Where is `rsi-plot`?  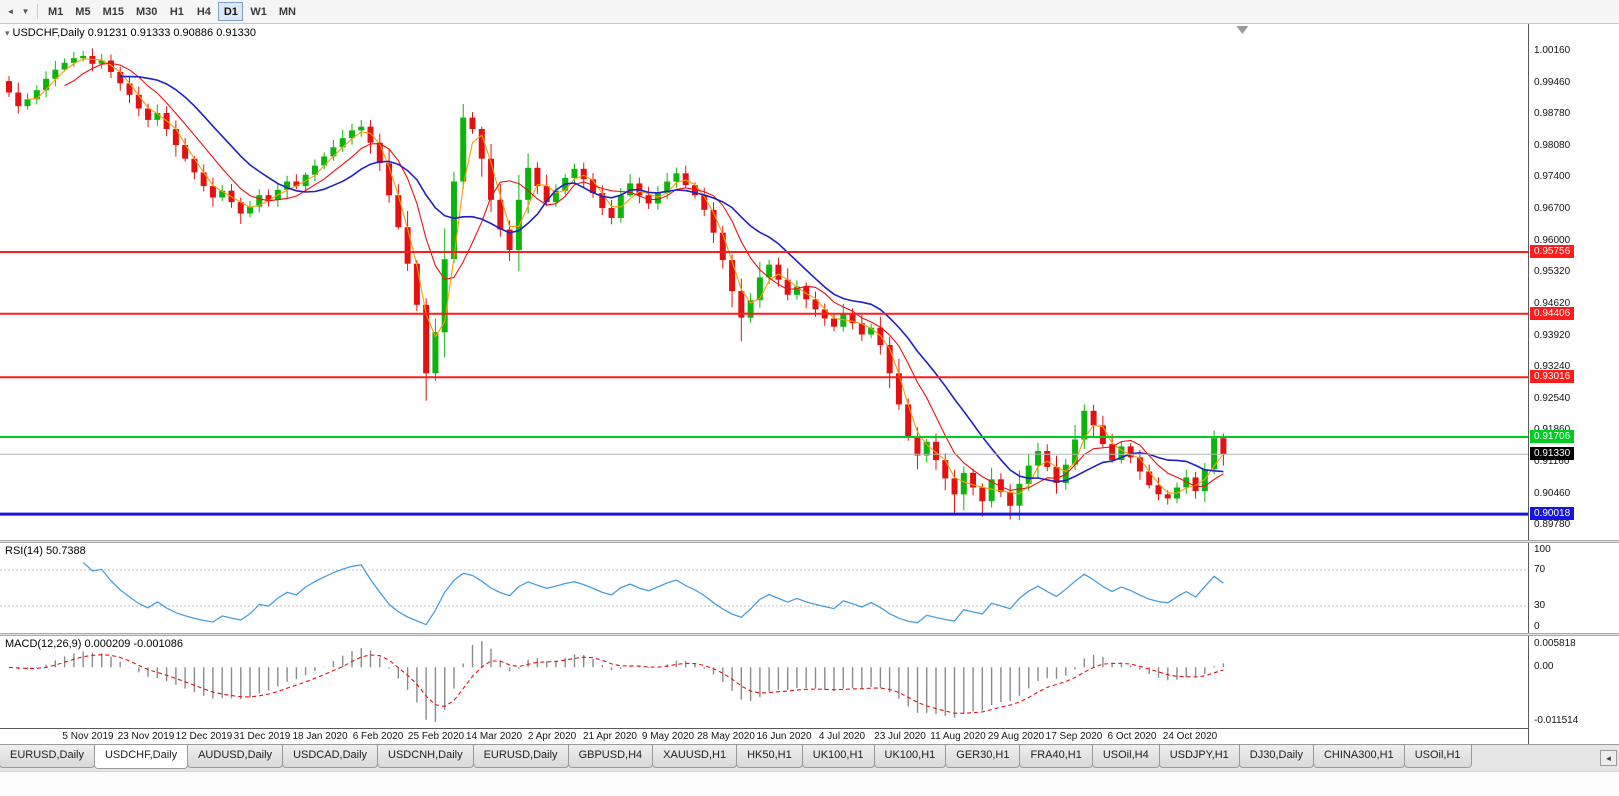 rsi-plot is located at coordinates (764, 588).